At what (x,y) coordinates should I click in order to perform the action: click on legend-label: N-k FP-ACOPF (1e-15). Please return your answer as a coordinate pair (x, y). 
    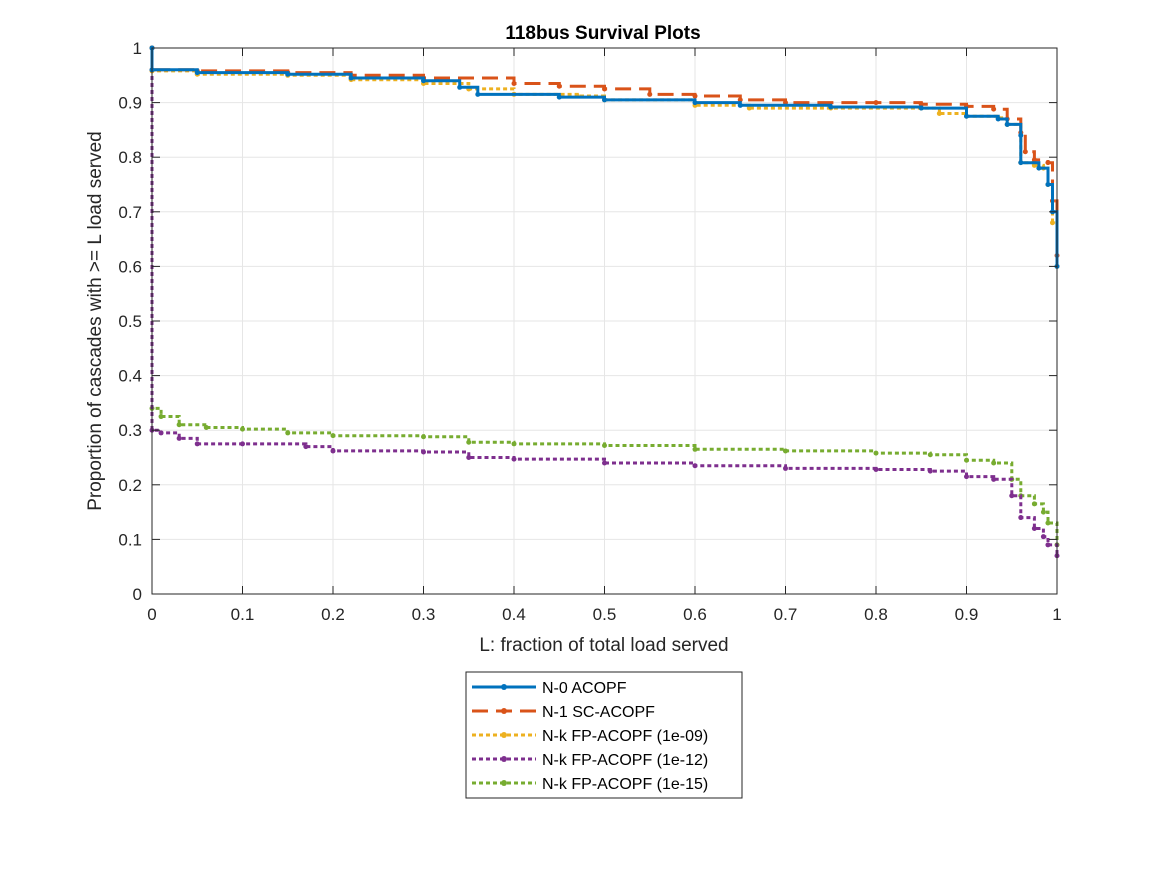
    Looking at the image, I should click on (625, 784).